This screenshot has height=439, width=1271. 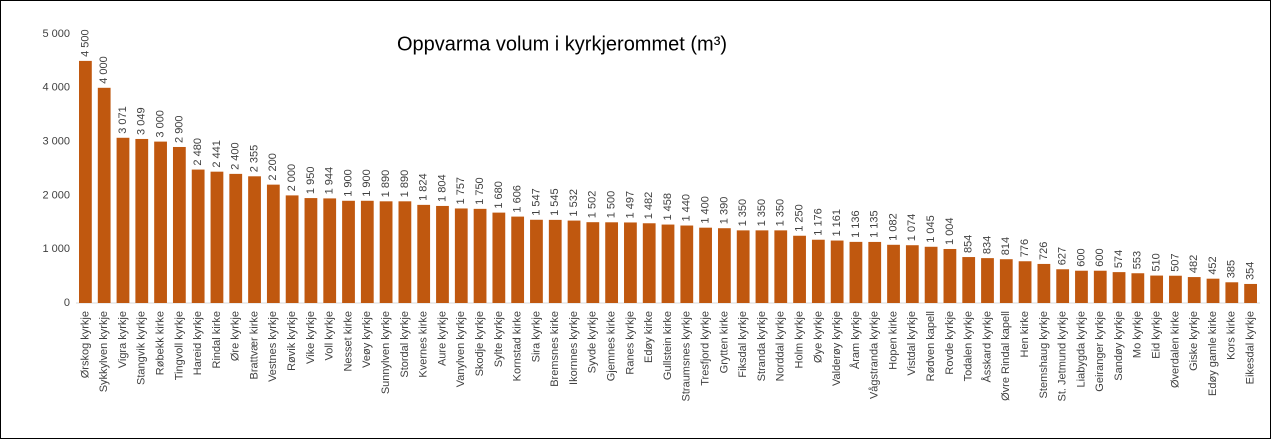 I want to click on x-tick-label: Røvik kyrkje, so click(x=292, y=341).